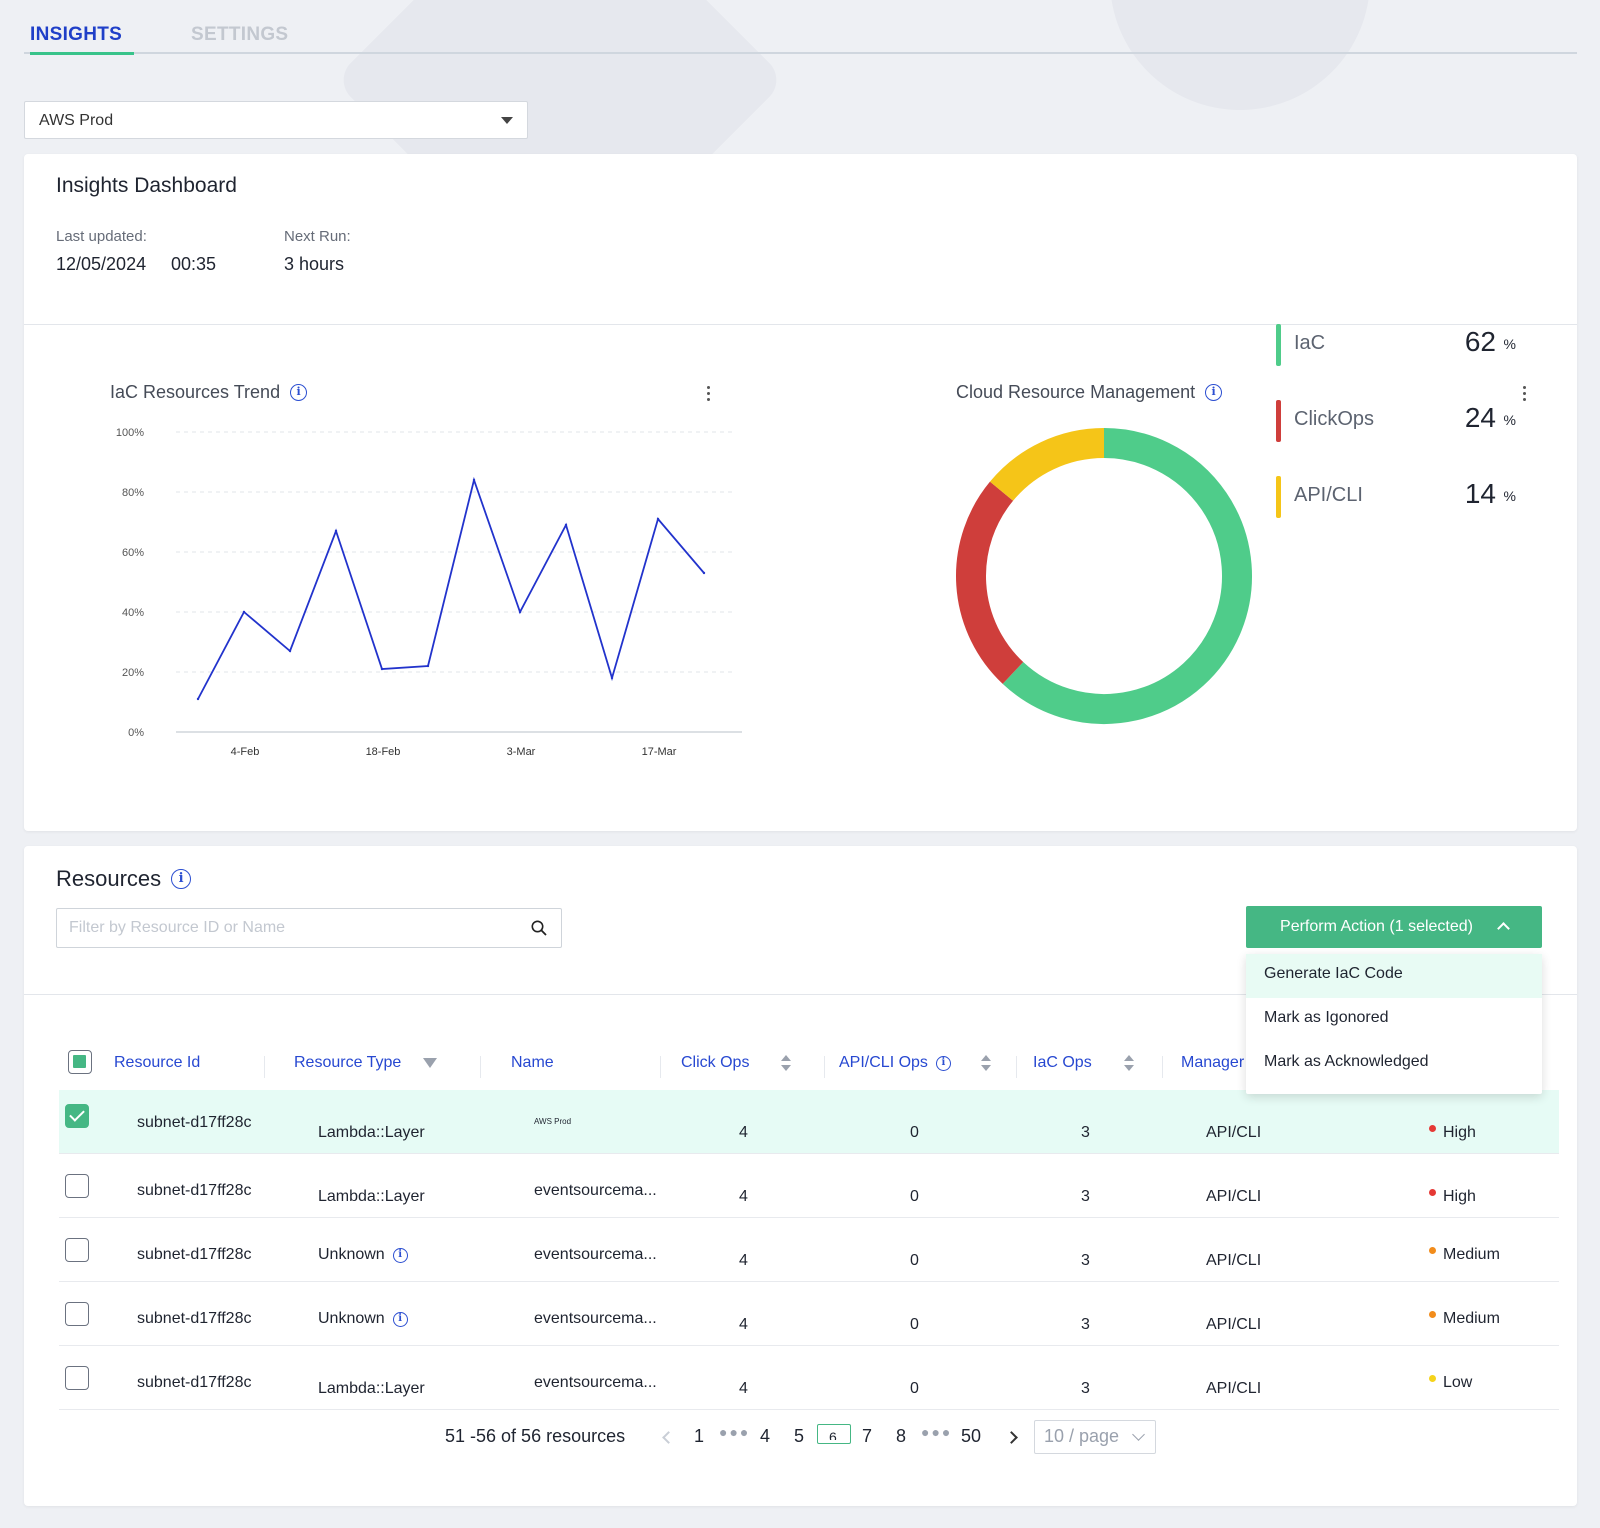 This screenshot has width=1600, height=1528. I want to click on legend-item: IaC 62 %, so click(1396, 345).